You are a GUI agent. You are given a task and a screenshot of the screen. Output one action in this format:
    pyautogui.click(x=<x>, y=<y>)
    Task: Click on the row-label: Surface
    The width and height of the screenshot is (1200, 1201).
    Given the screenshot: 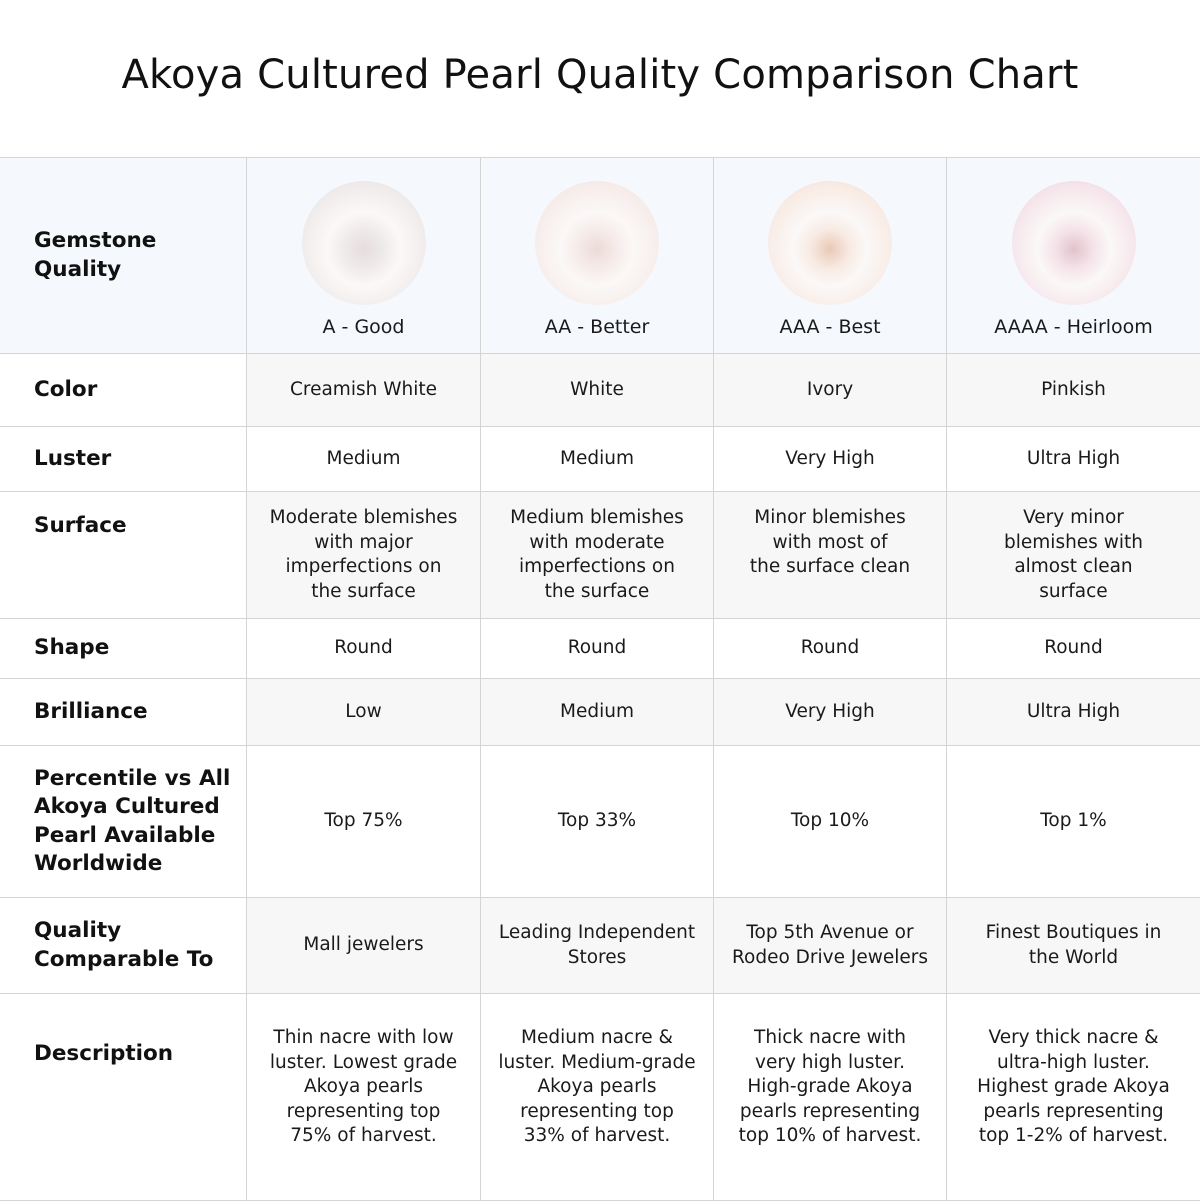 What is the action you would take?
    pyautogui.click(x=123, y=555)
    